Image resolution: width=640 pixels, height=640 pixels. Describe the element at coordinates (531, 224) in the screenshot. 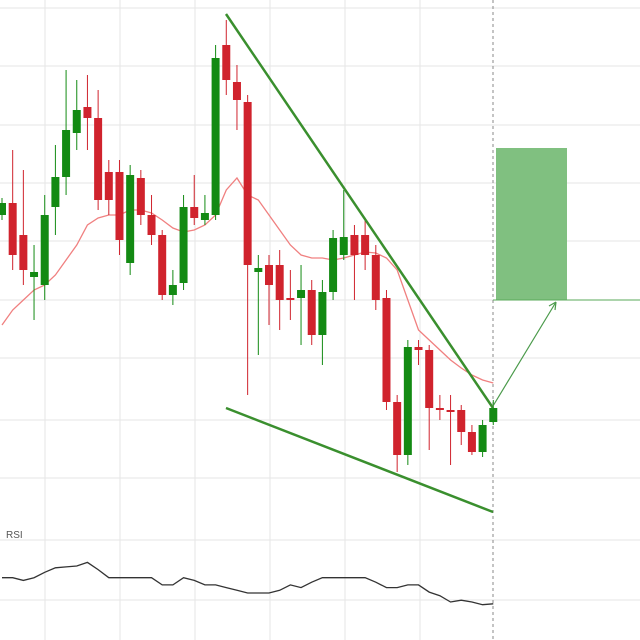

I see `target-box` at that location.